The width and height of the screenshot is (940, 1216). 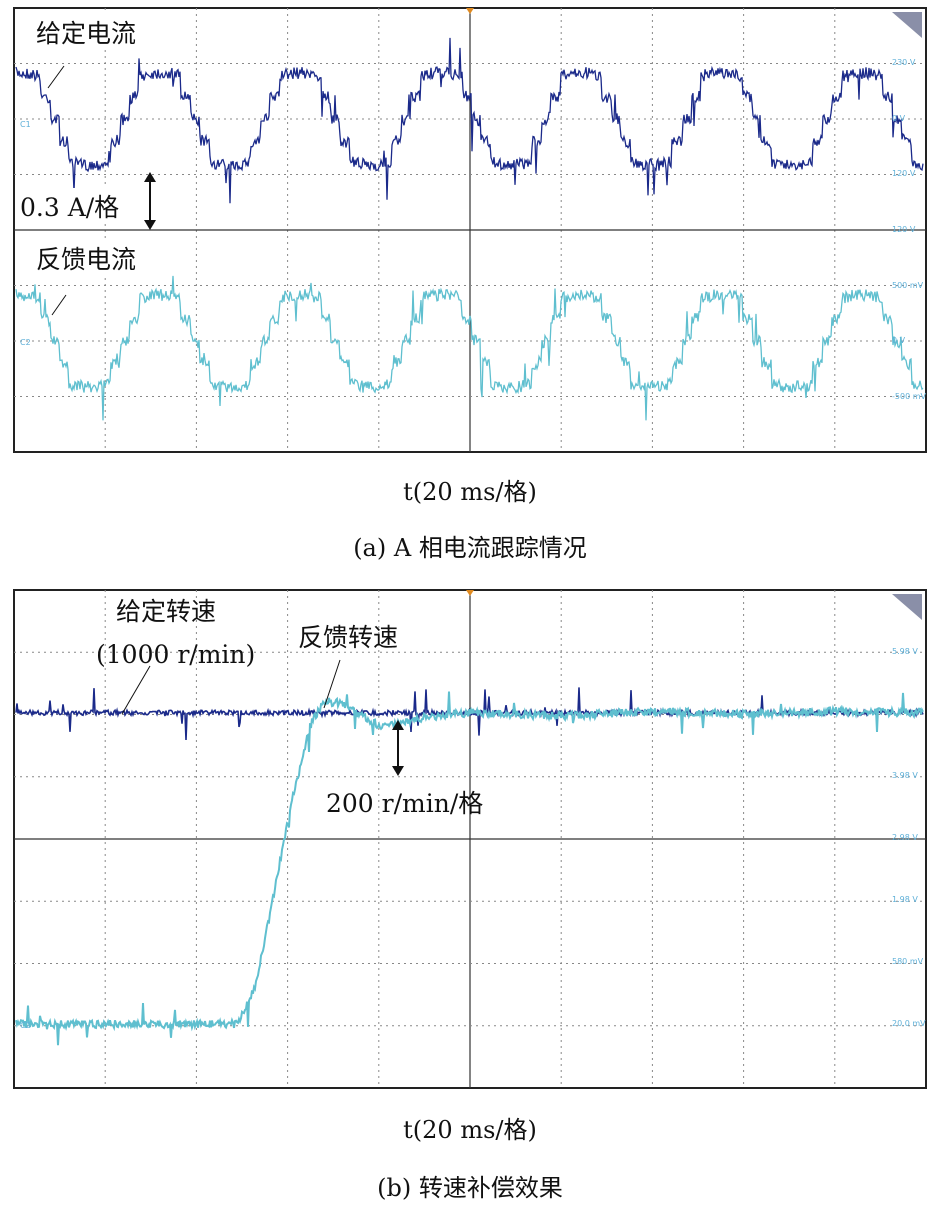 I want to click on scale-annotation-top: 0.3 A/格, so click(x=70, y=206).